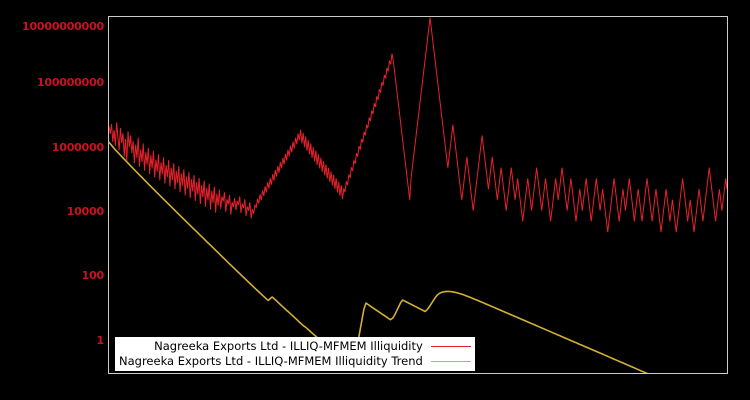 The width and height of the screenshot is (750, 400). What do you see at coordinates (450, 346) in the screenshot?
I see `legend-swatch-illiquidity` at bounding box center [450, 346].